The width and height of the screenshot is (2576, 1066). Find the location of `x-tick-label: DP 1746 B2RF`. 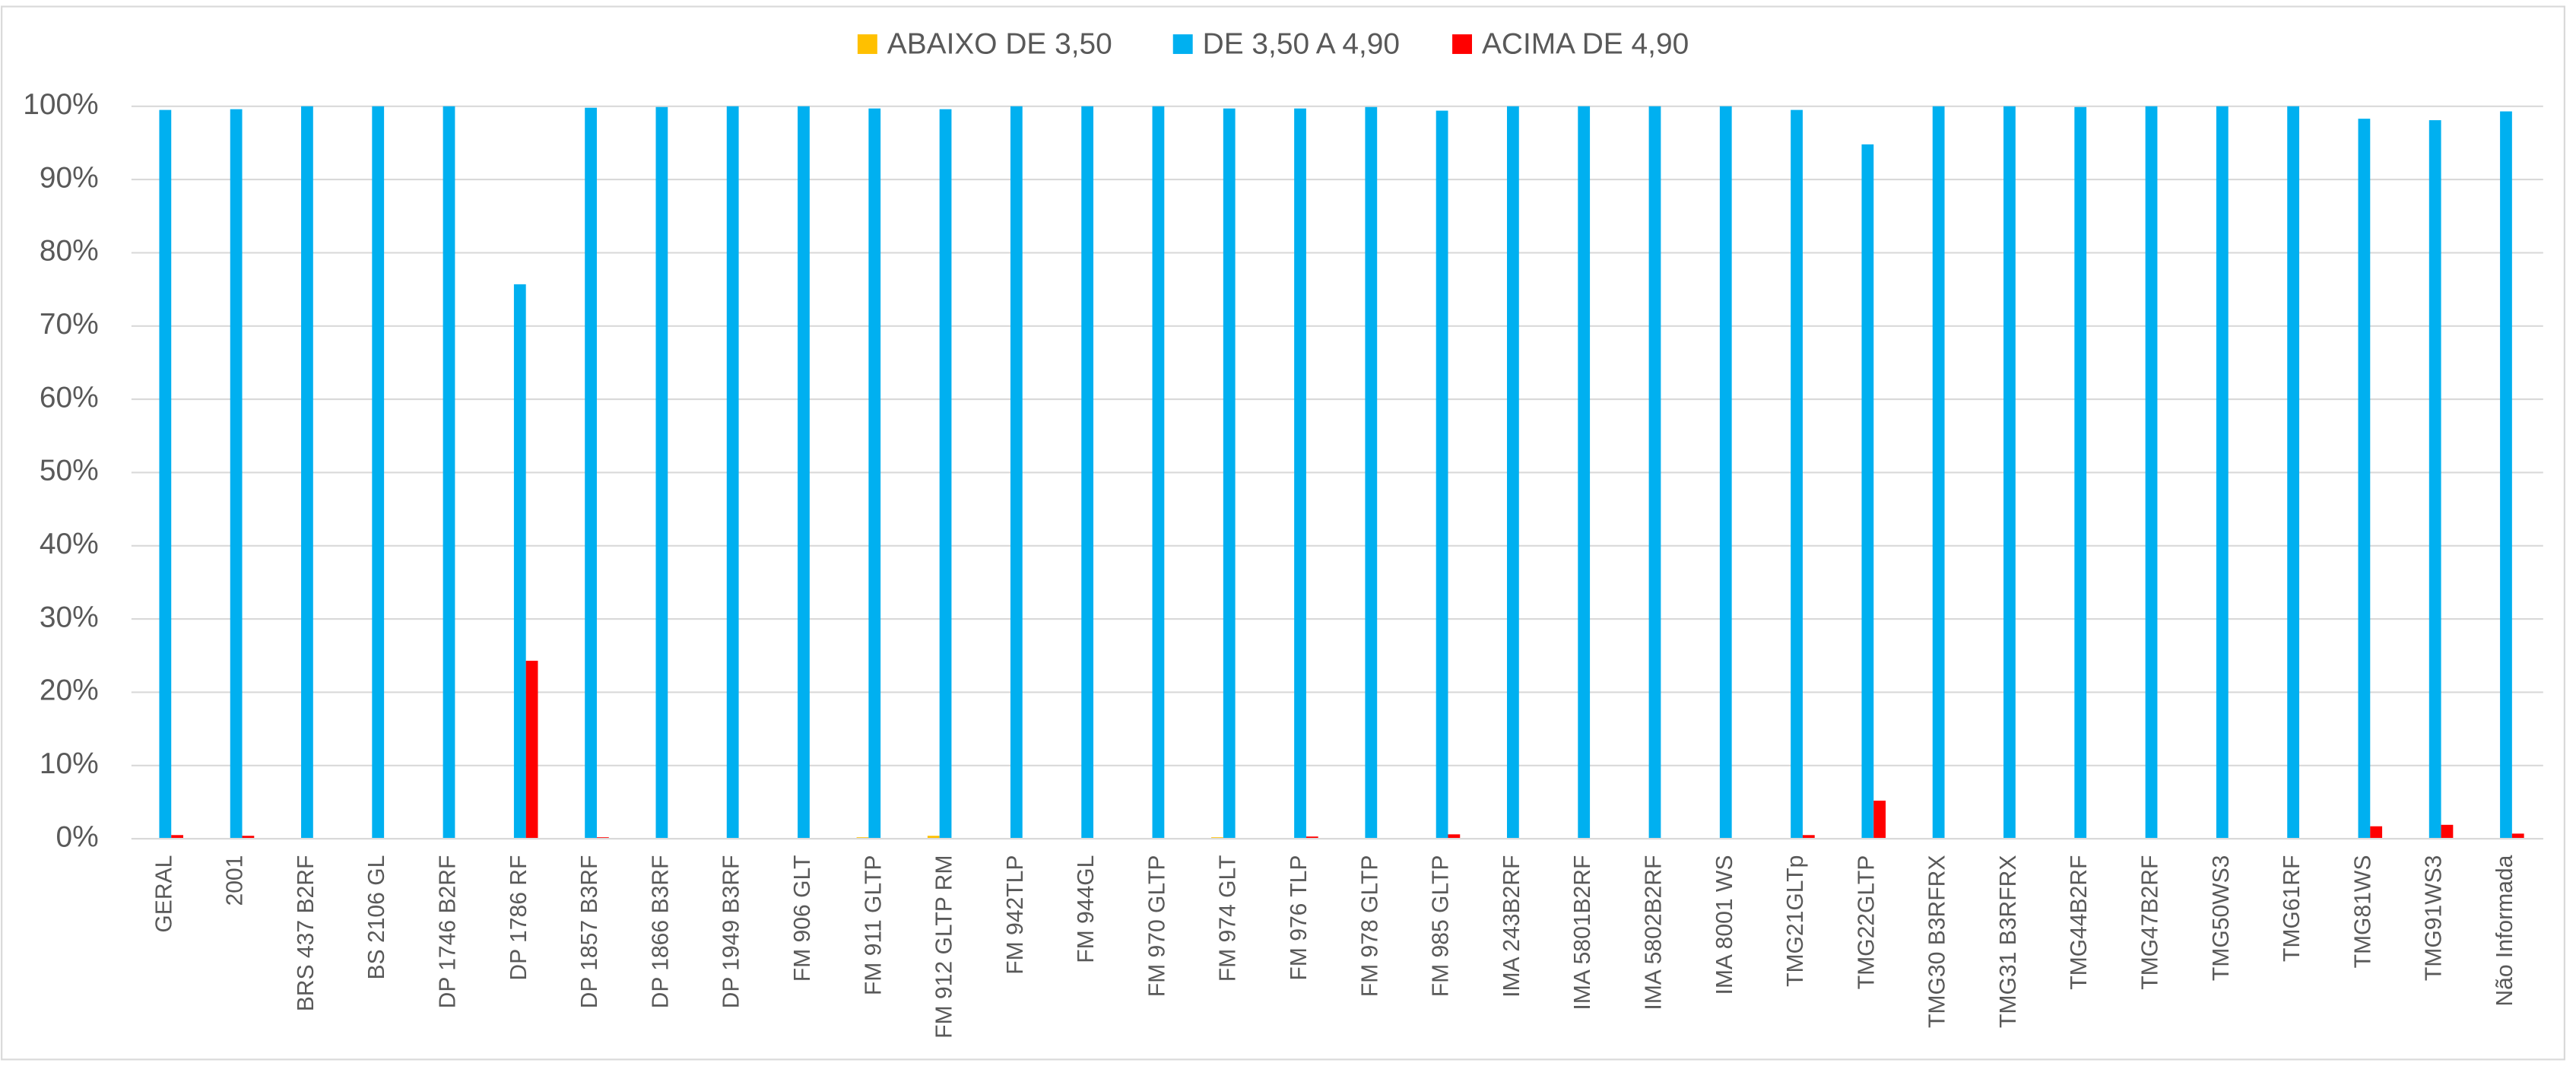

x-tick-label: DP 1746 B2RF is located at coordinates (447, 932).